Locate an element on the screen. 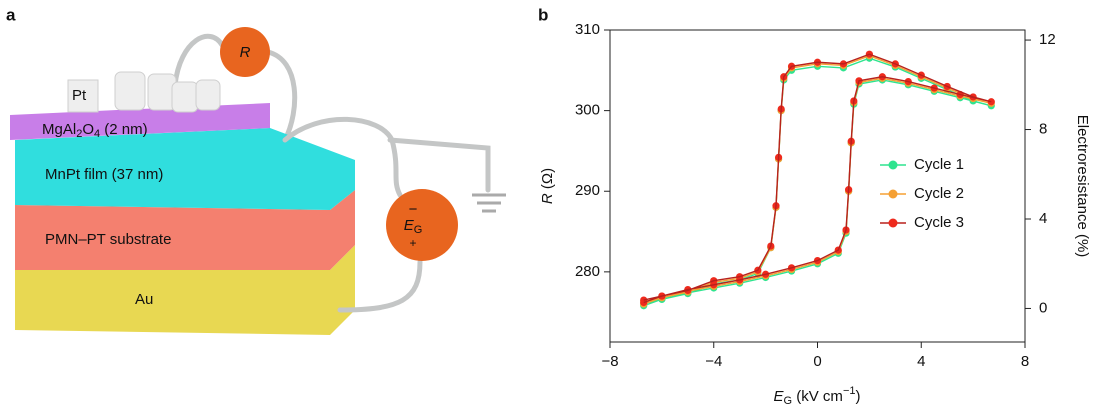 This screenshot has height=415, width=1095. ground is located at coordinates (489, 203).